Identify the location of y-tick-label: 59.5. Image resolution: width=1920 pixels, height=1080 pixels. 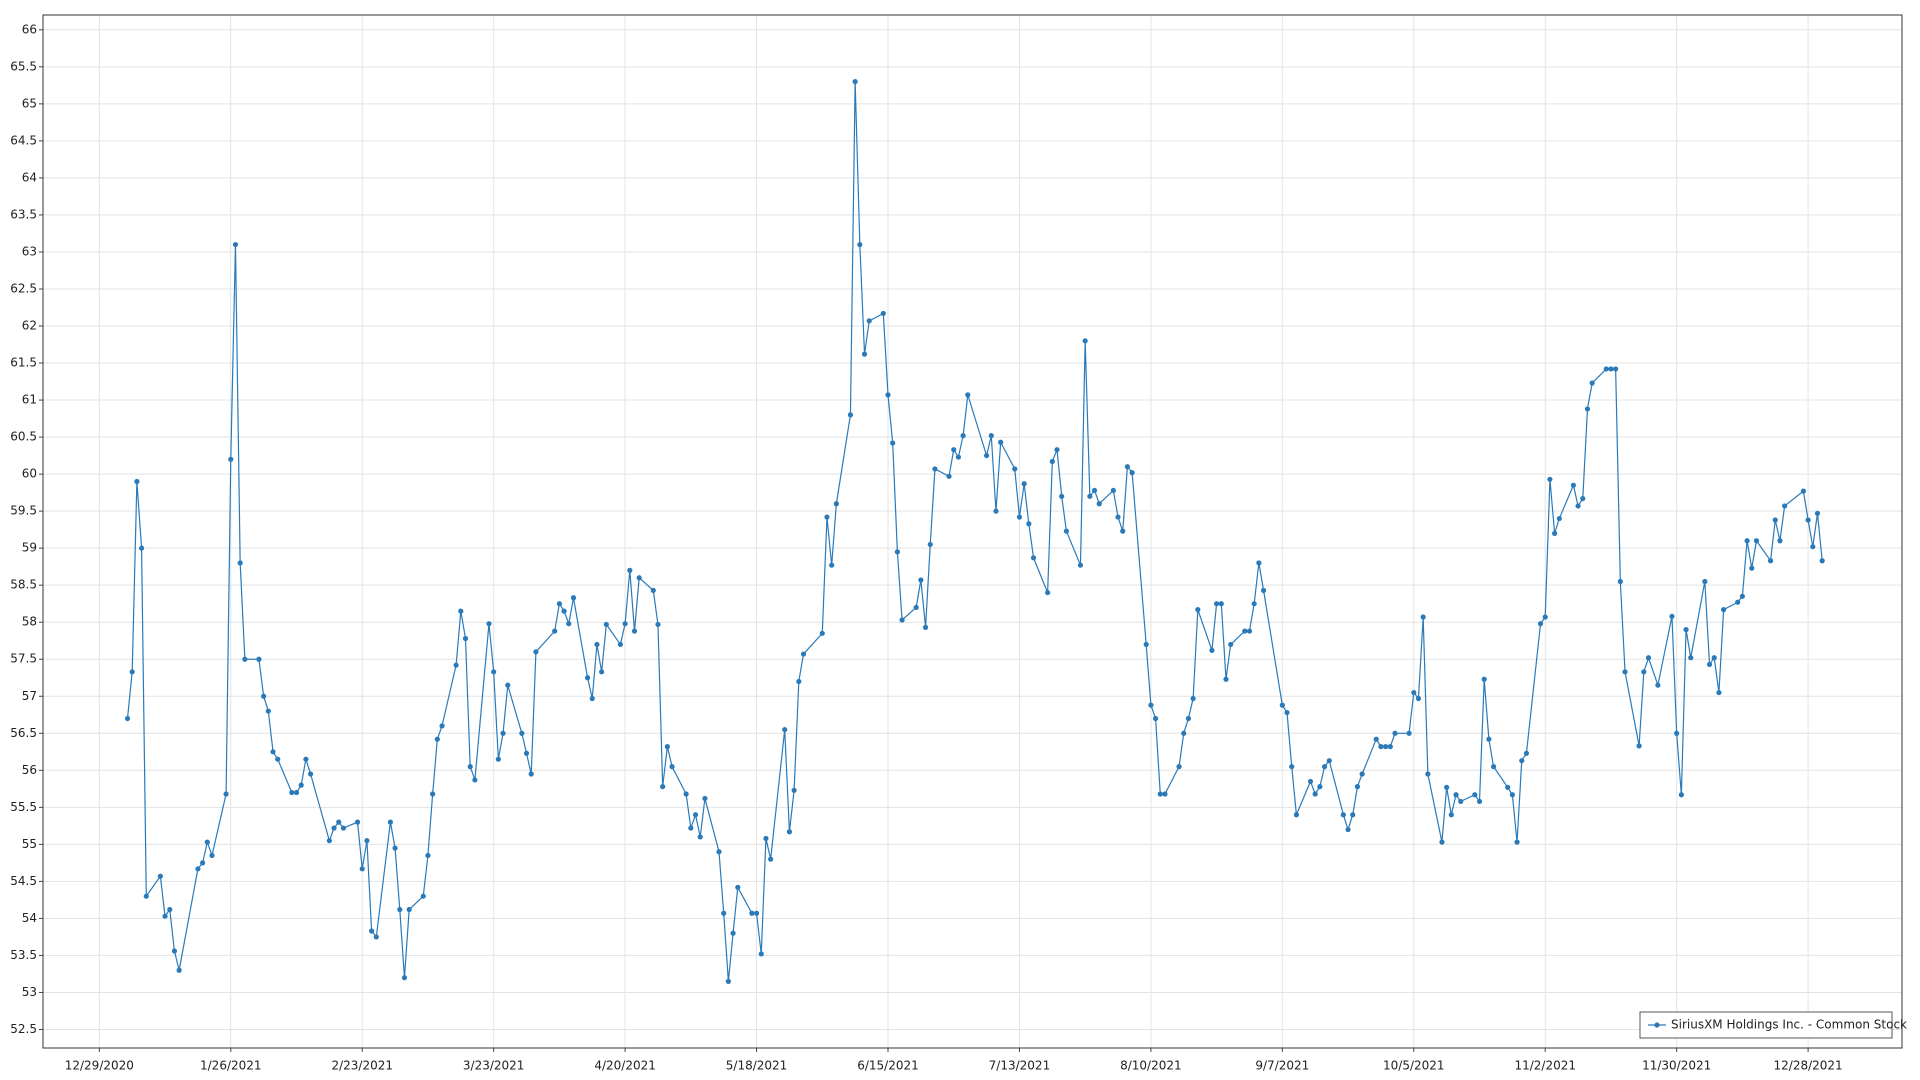
(23, 511).